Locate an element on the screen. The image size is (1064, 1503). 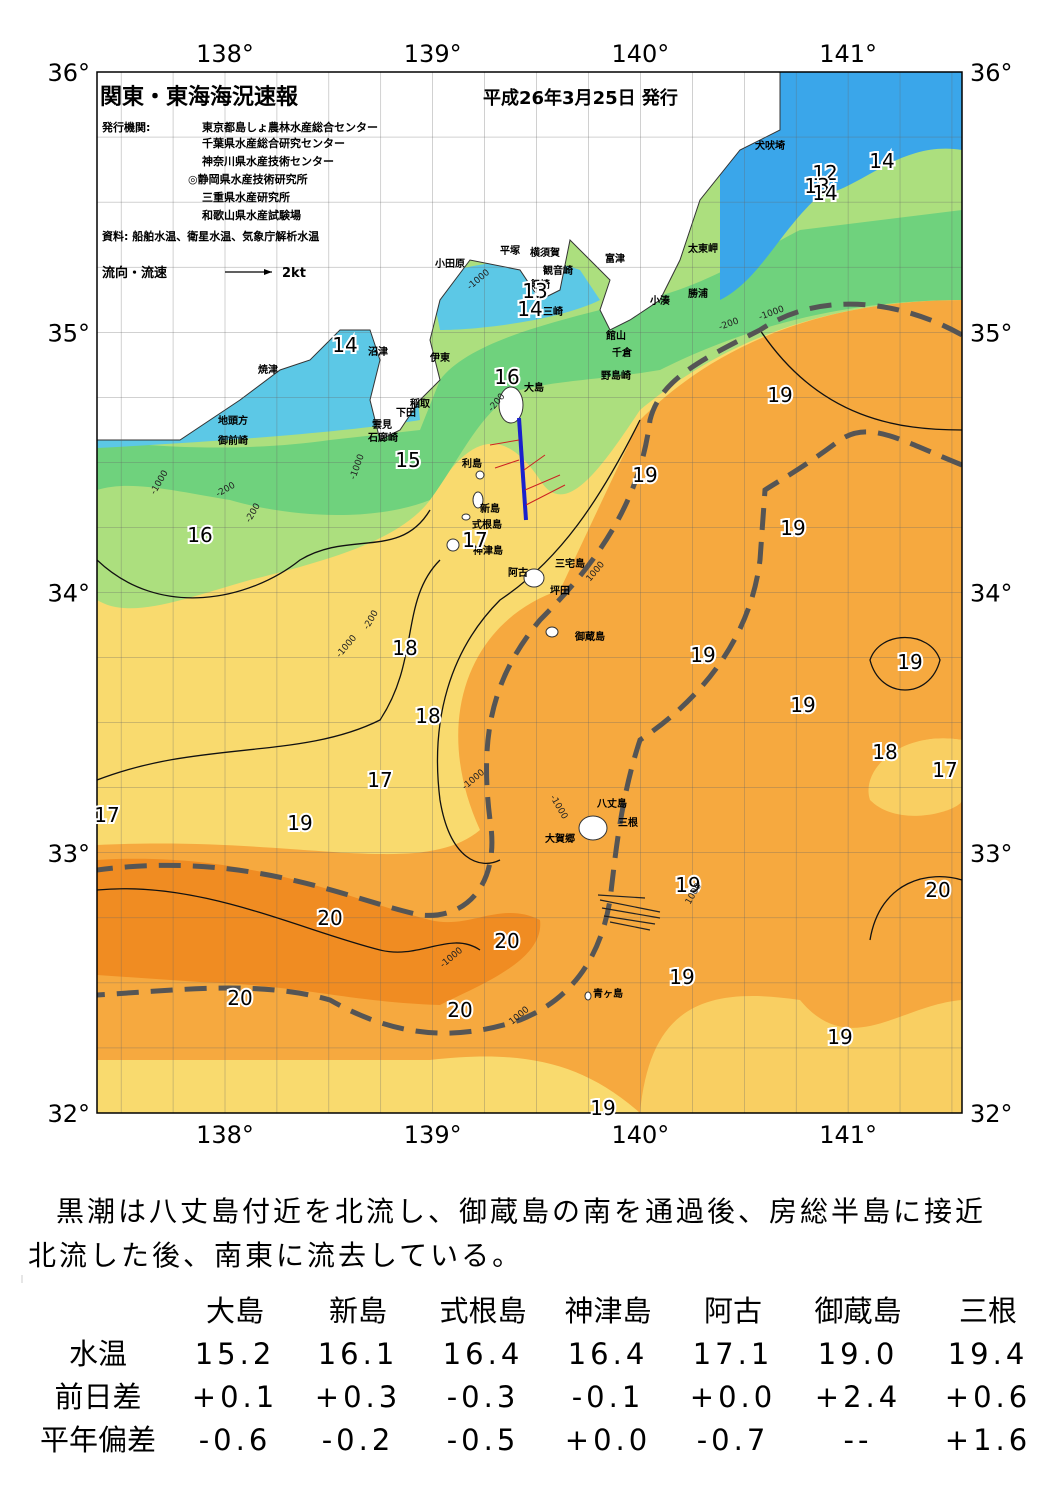
place-label: 焼津 is located at coordinates (268, 369).